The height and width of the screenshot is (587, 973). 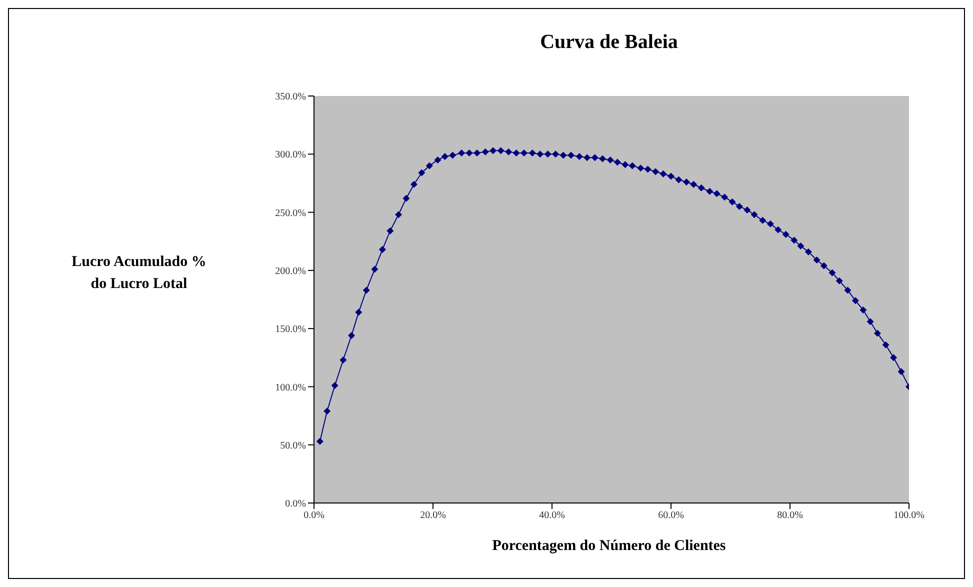 I want to click on x-tick-label: 60.0%, so click(x=671, y=516).